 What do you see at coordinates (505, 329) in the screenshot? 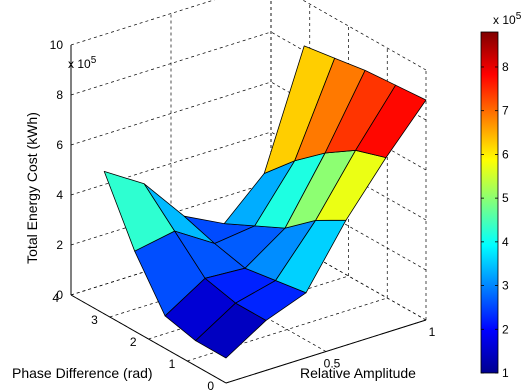
I see `colorbar-tick-label: 2` at bounding box center [505, 329].